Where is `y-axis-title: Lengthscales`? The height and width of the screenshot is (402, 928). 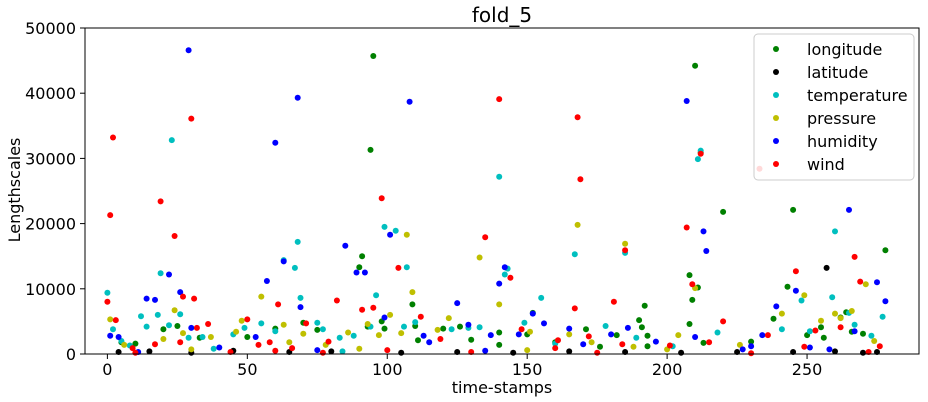 y-axis-title: Lengthscales is located at coordinates (14, 190).